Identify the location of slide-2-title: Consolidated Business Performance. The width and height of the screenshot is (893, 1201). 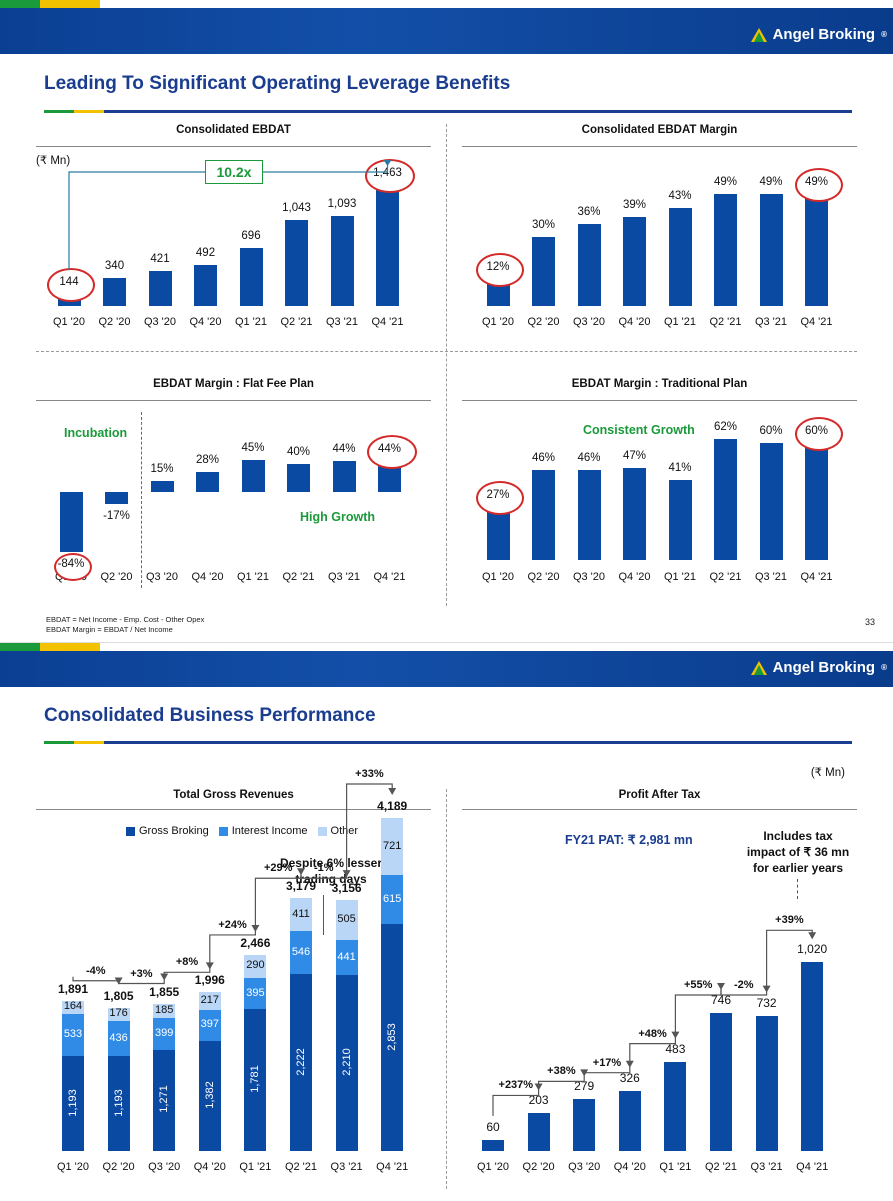
(210, 715).